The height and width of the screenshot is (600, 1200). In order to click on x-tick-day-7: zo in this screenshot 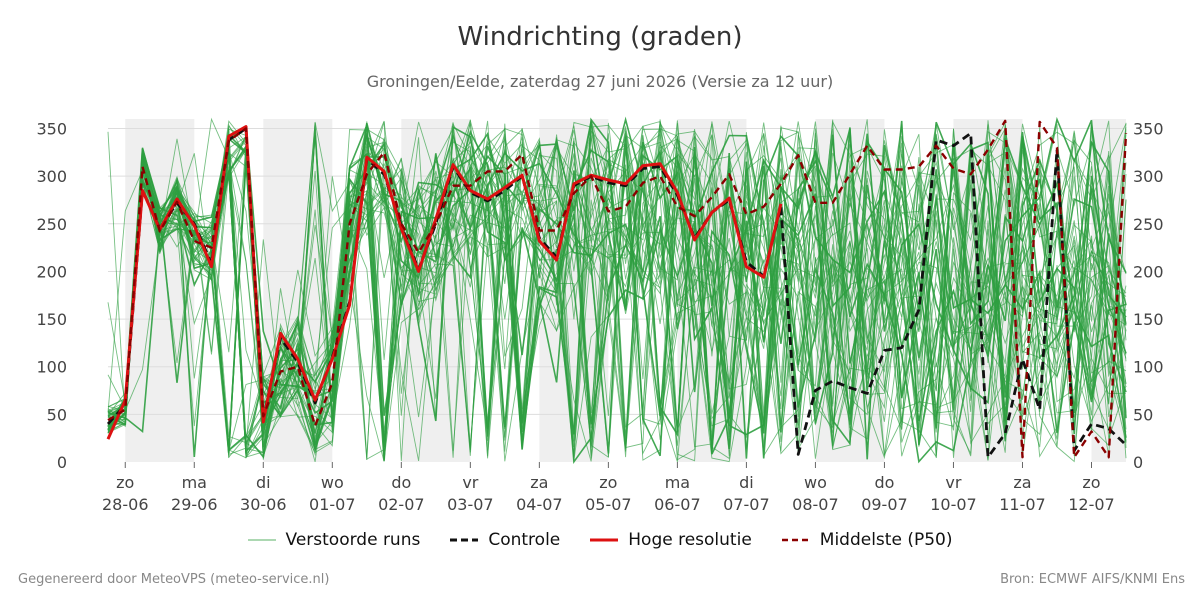, I will do `click(608, 482)`.